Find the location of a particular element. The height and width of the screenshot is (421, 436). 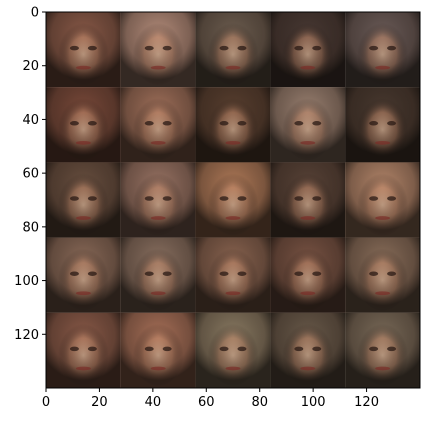

x-tick-label: 20 is located at coordinates (99, 402).